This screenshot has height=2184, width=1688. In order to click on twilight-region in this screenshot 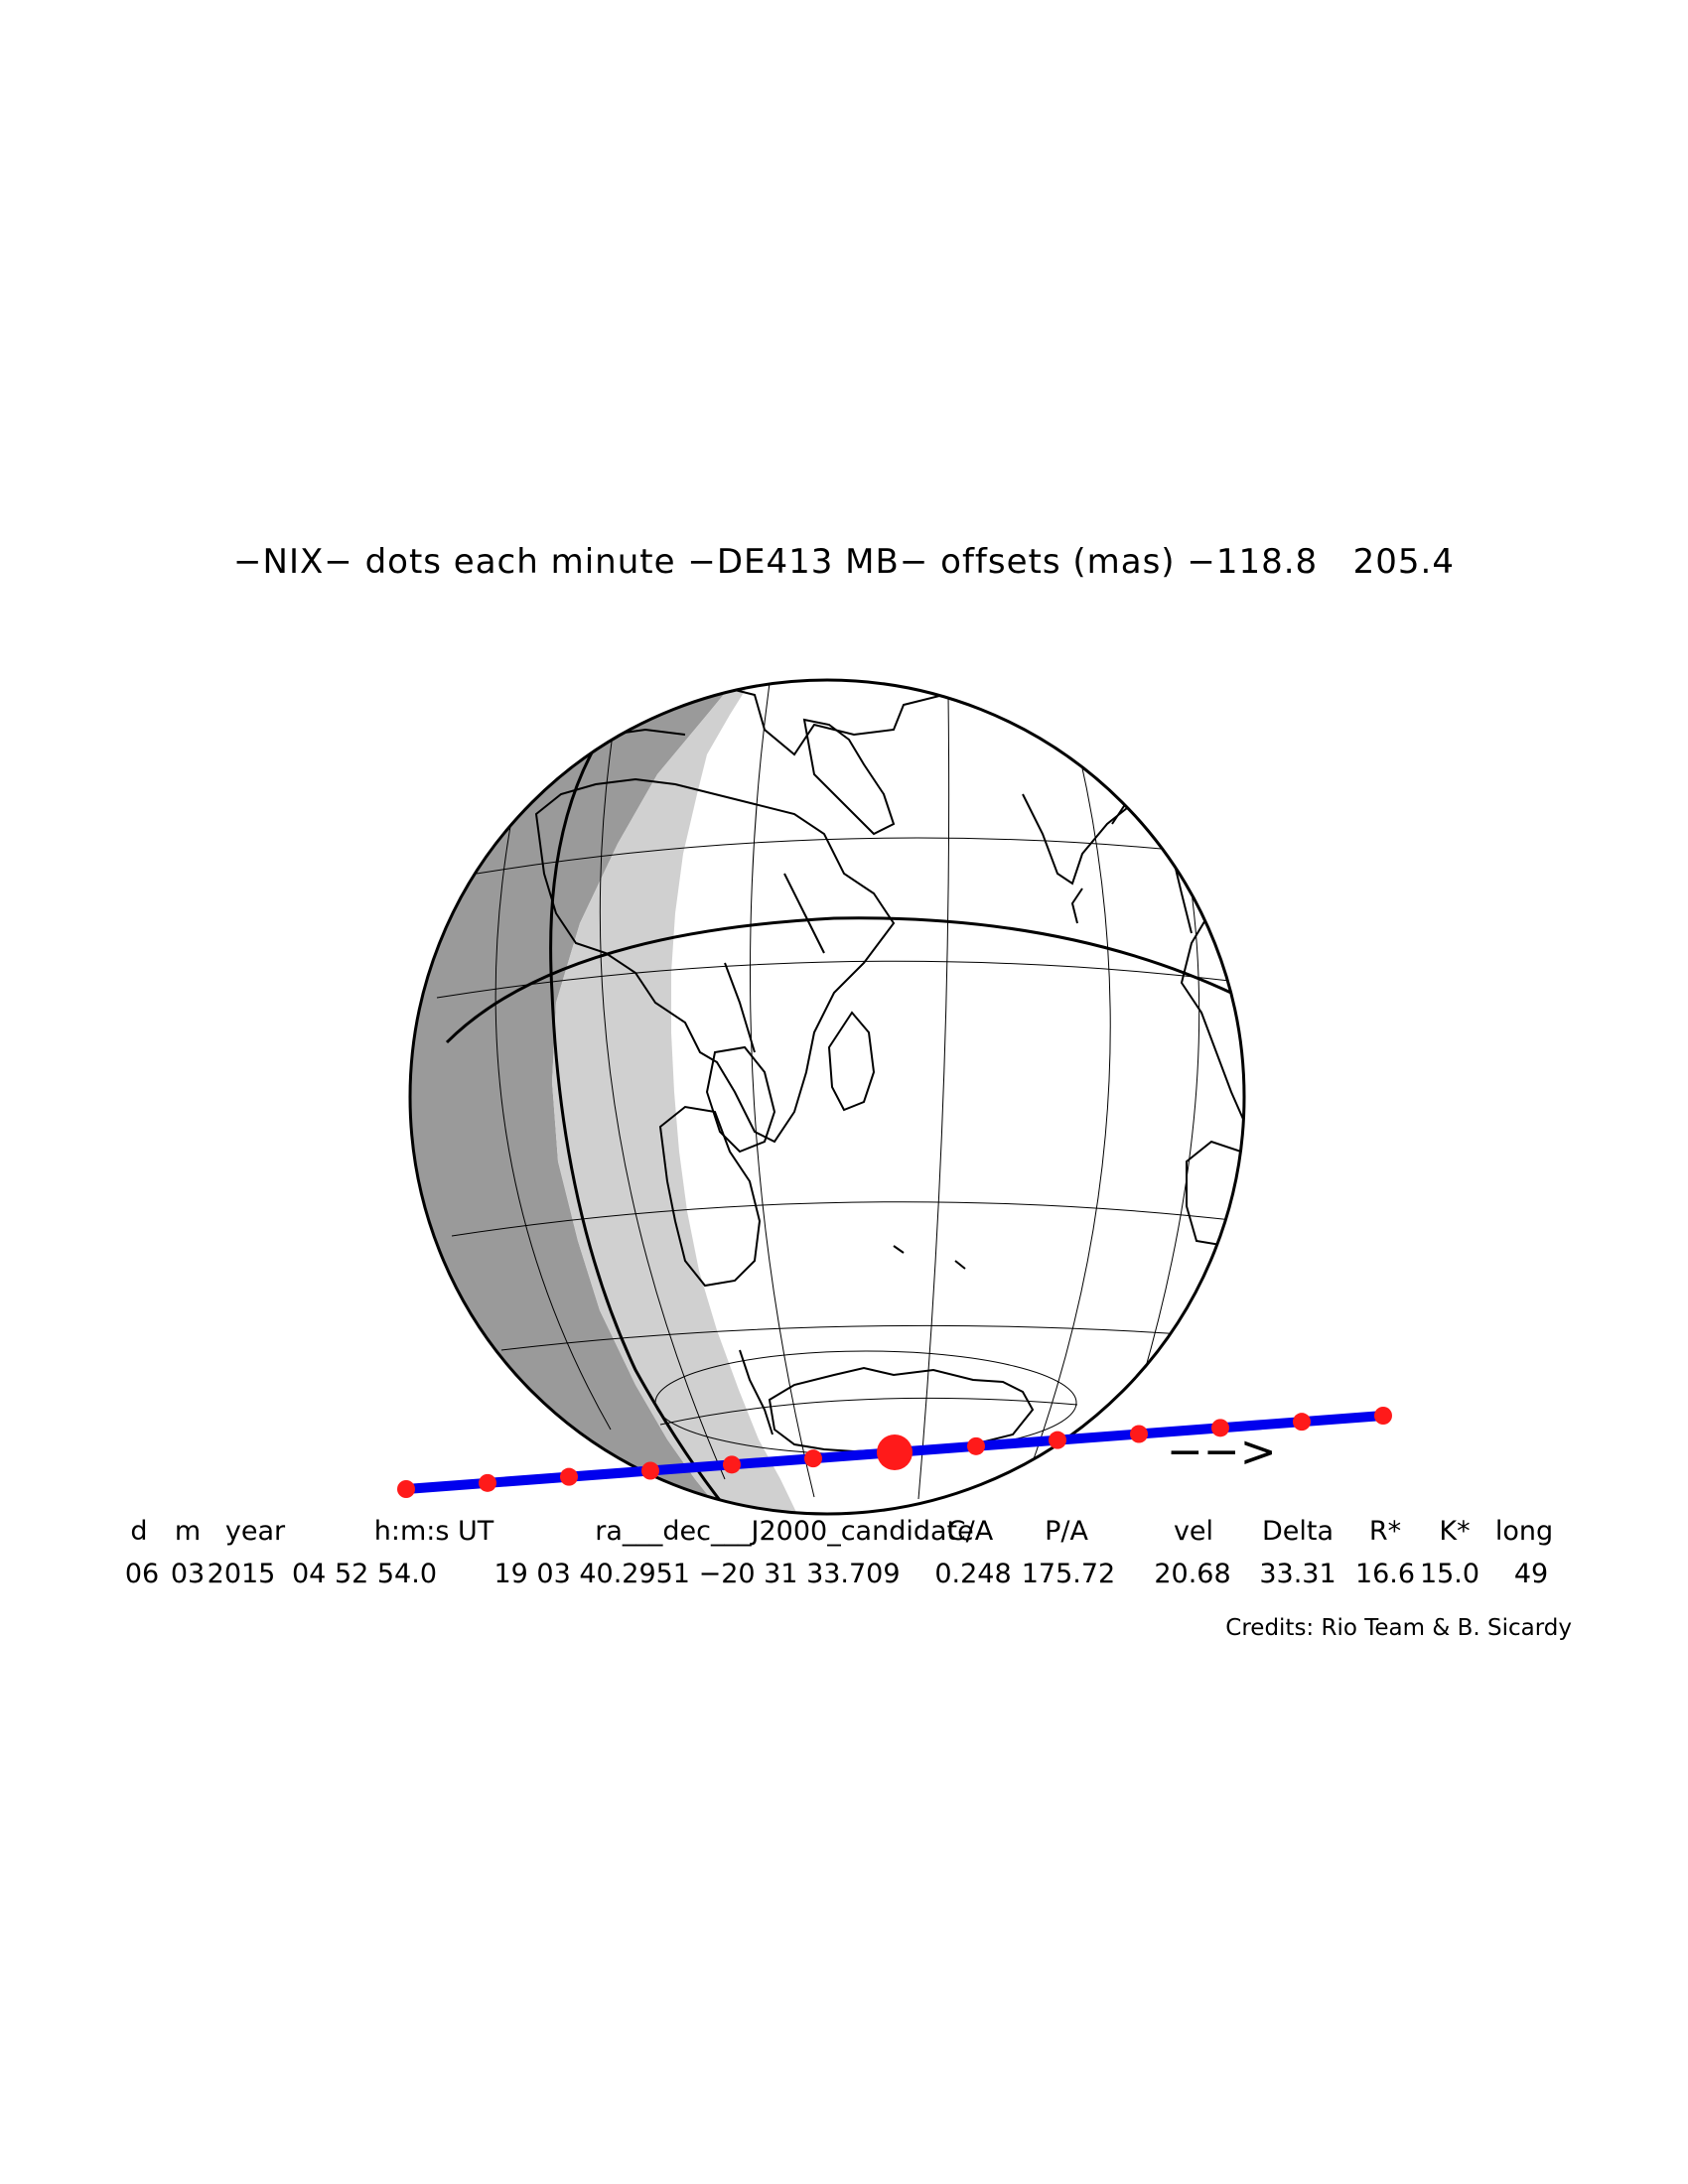, I will do `click(678, 1097)`.